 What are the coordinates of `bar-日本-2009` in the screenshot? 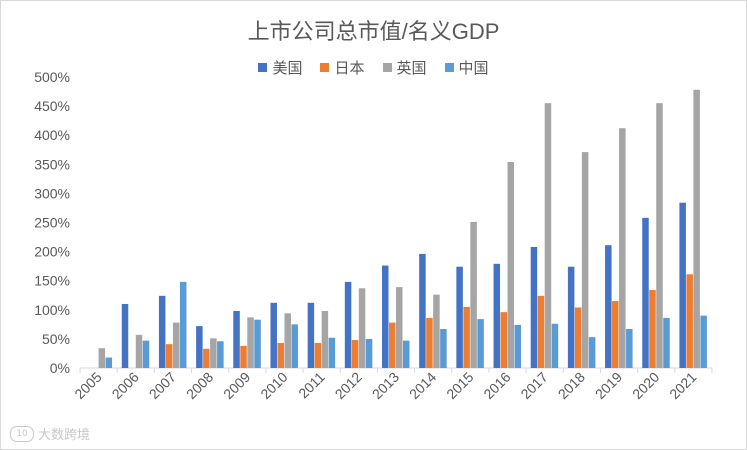 It's located at (243, 356).